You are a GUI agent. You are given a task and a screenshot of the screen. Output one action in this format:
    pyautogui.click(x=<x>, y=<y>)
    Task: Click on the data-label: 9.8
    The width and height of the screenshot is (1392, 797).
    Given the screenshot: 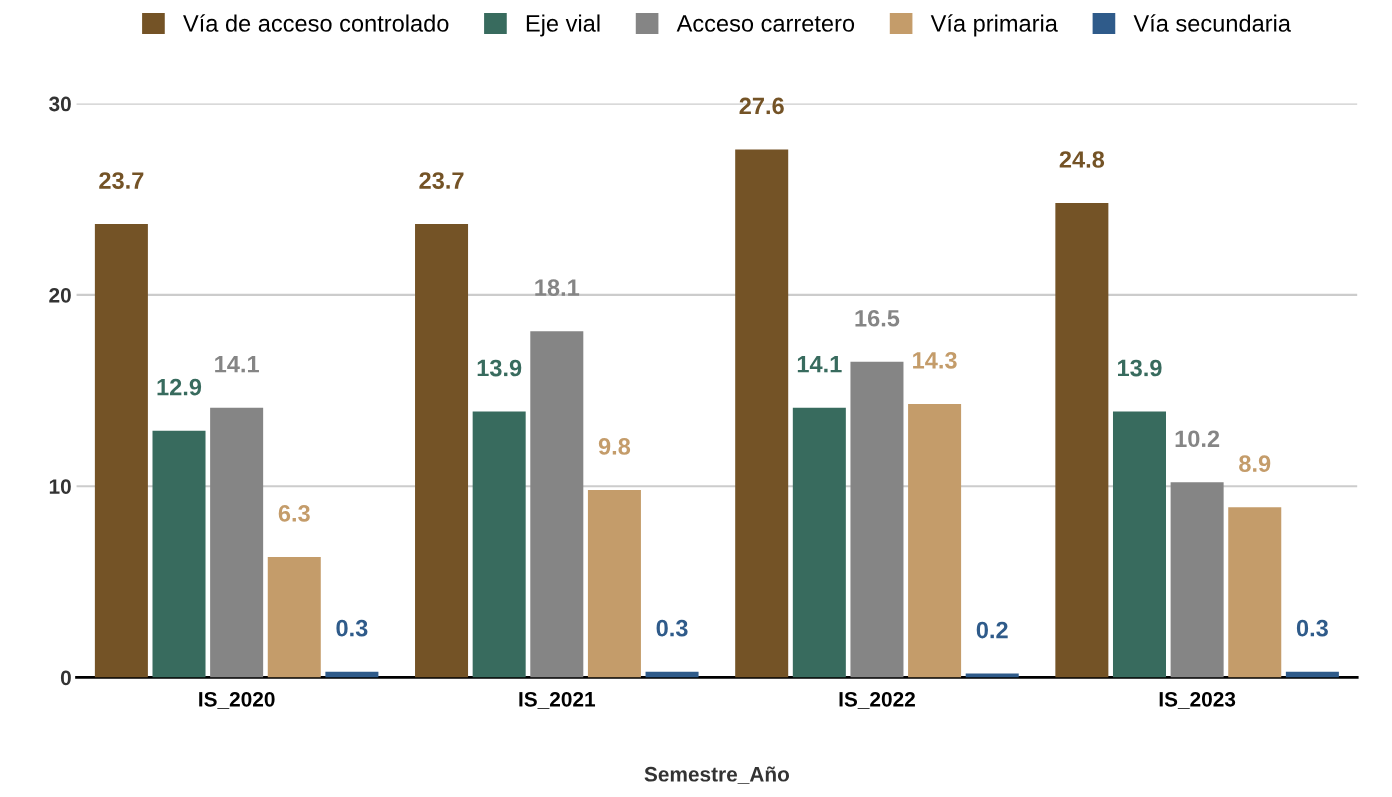 What is the action you would take?
    pyautogui.click(x=614, y=446)
    